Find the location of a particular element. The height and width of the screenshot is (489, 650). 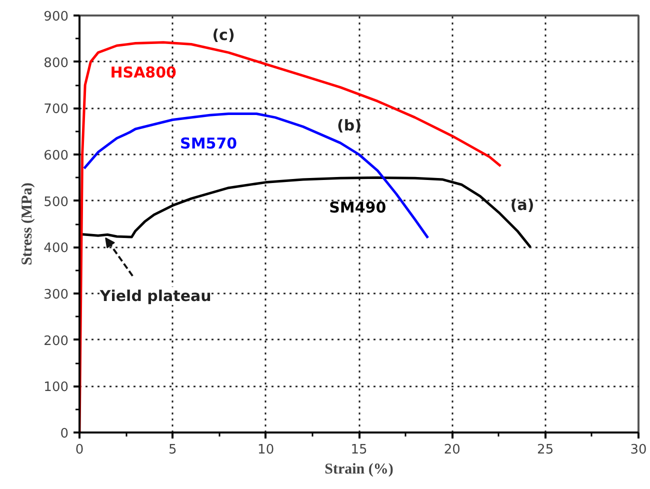

y-axis-title: Stress (MPa) is located at coordinates (28, 224).